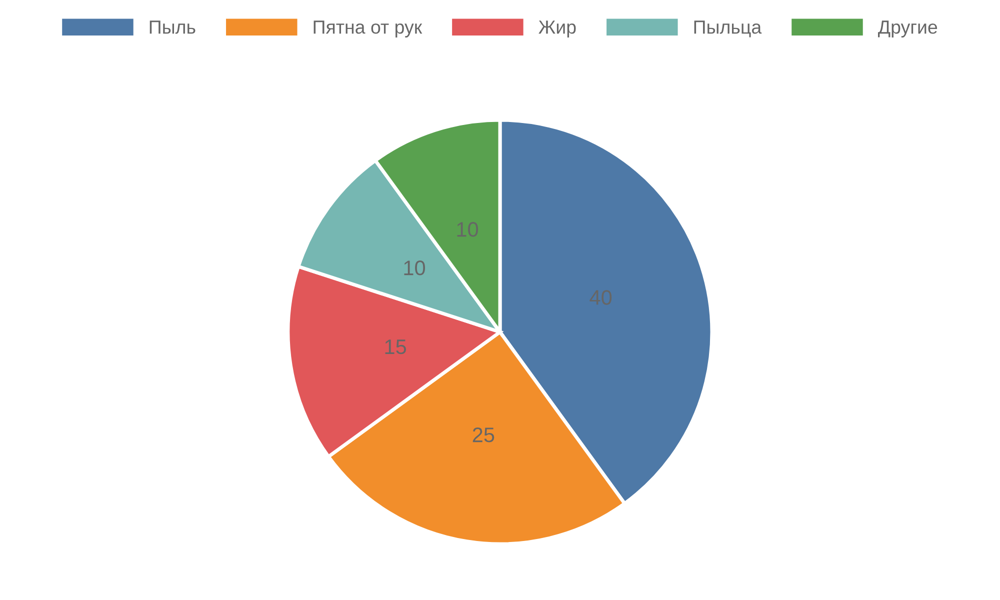 The image size is (1000, 600). Describe the element at coordinates (728, 29) in the screenshot. I see `legend-label: Пыльца` at that location.